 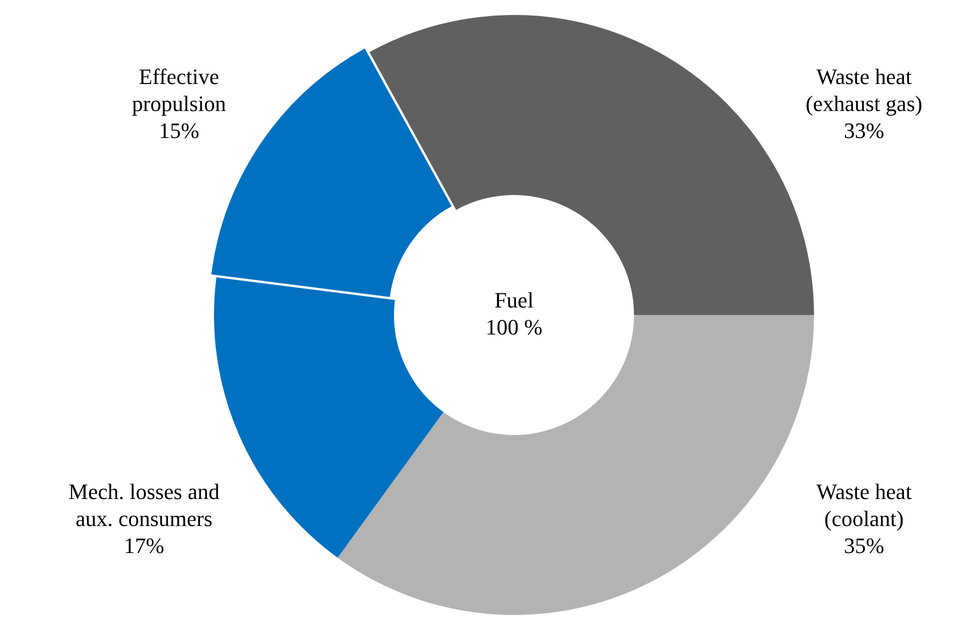 What do you see at coordinates (179, 130) in the screenshot?
I see `data-label: 15%` at bounding box center [179, 130].